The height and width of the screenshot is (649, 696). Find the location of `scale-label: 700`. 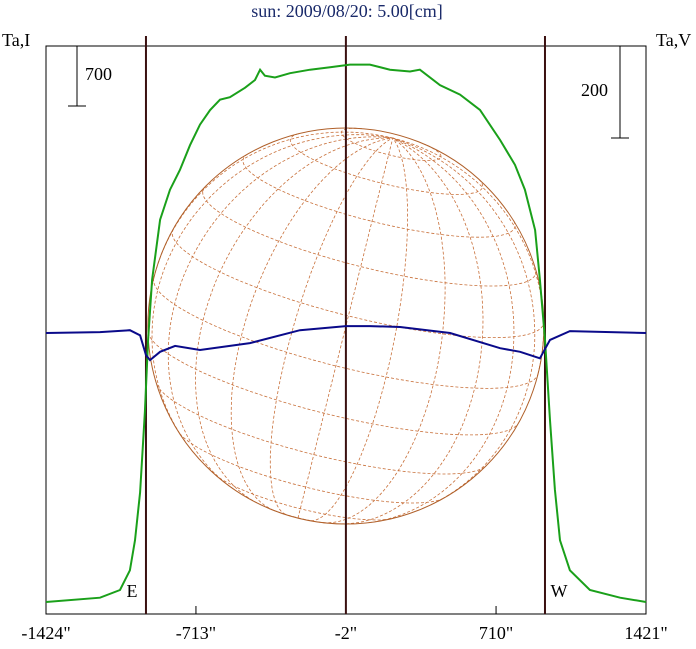

scale-label: 700 is located at coordinates (98, 74).